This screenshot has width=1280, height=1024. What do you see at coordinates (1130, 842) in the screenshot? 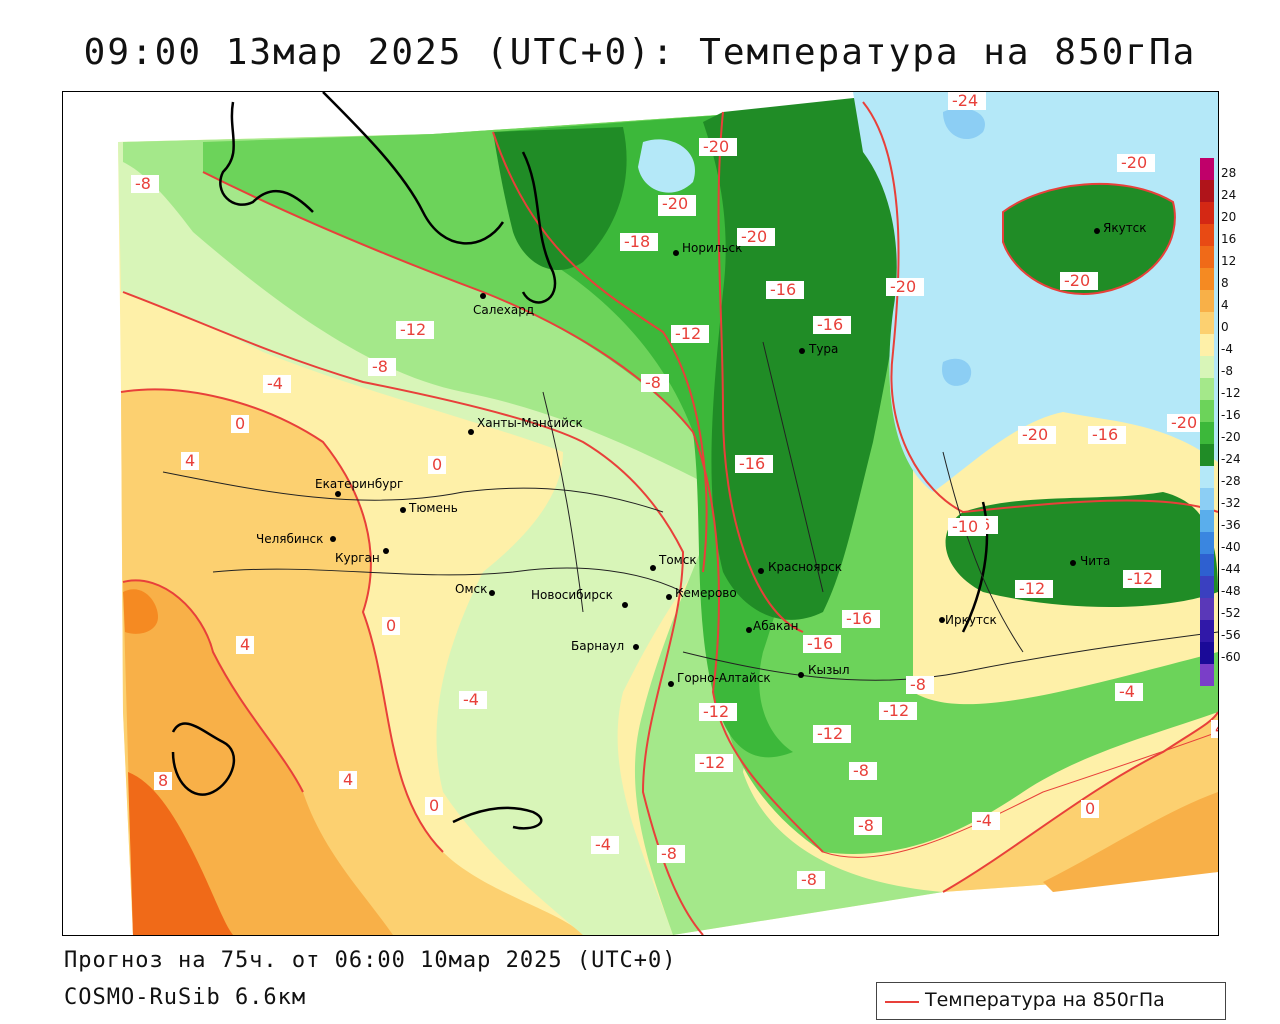
I see `hot-region-southeast` at bounding box center [1130, 842].